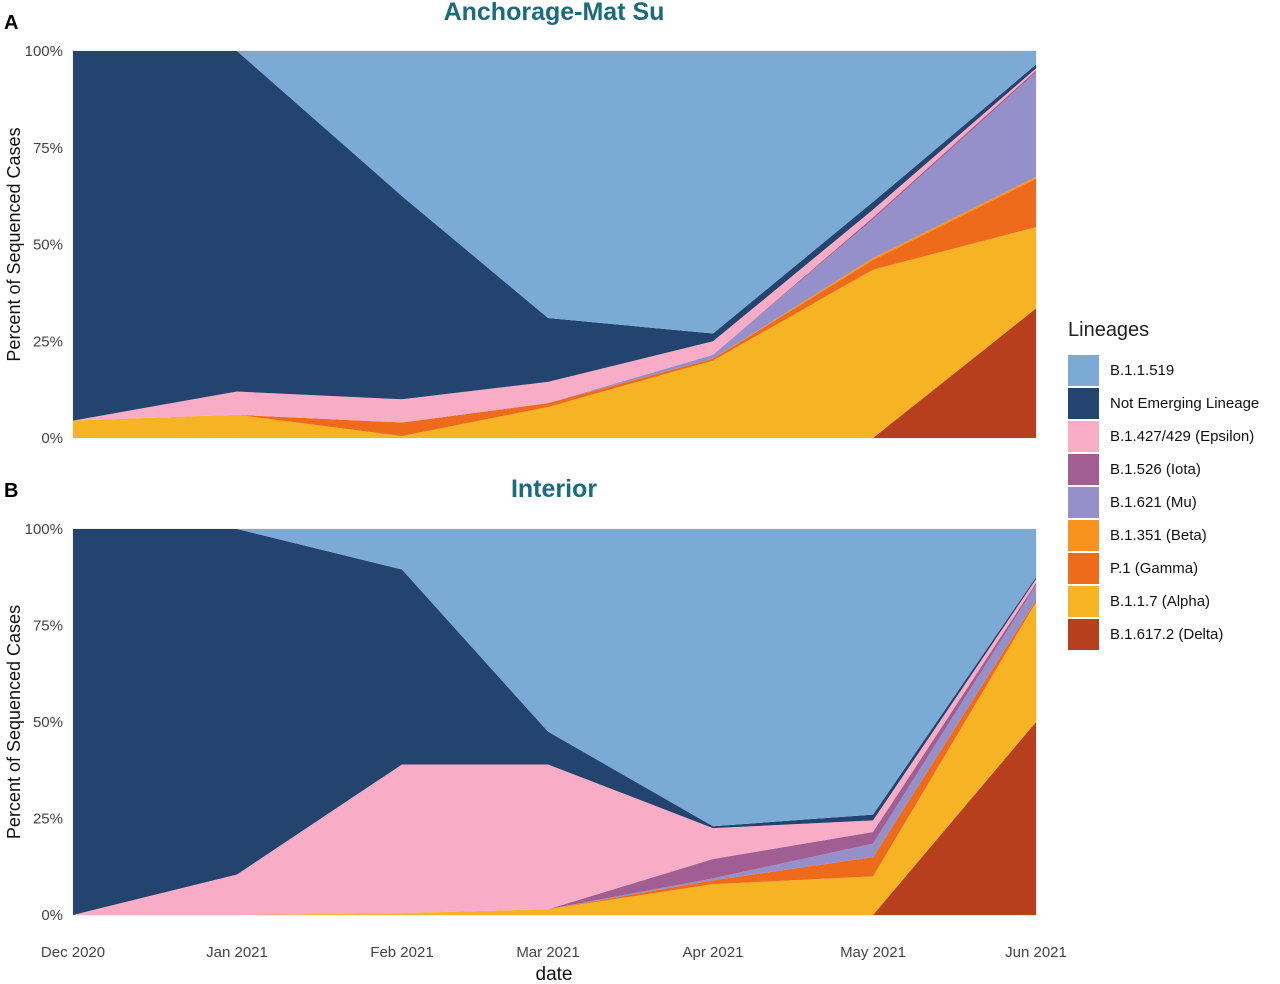 The height and width of the screenshot is (984, 1280). Describe the element at coordinates (1154, 568) in the screenshot. I see `legend-label: P.1 (Gamma)` at that location.